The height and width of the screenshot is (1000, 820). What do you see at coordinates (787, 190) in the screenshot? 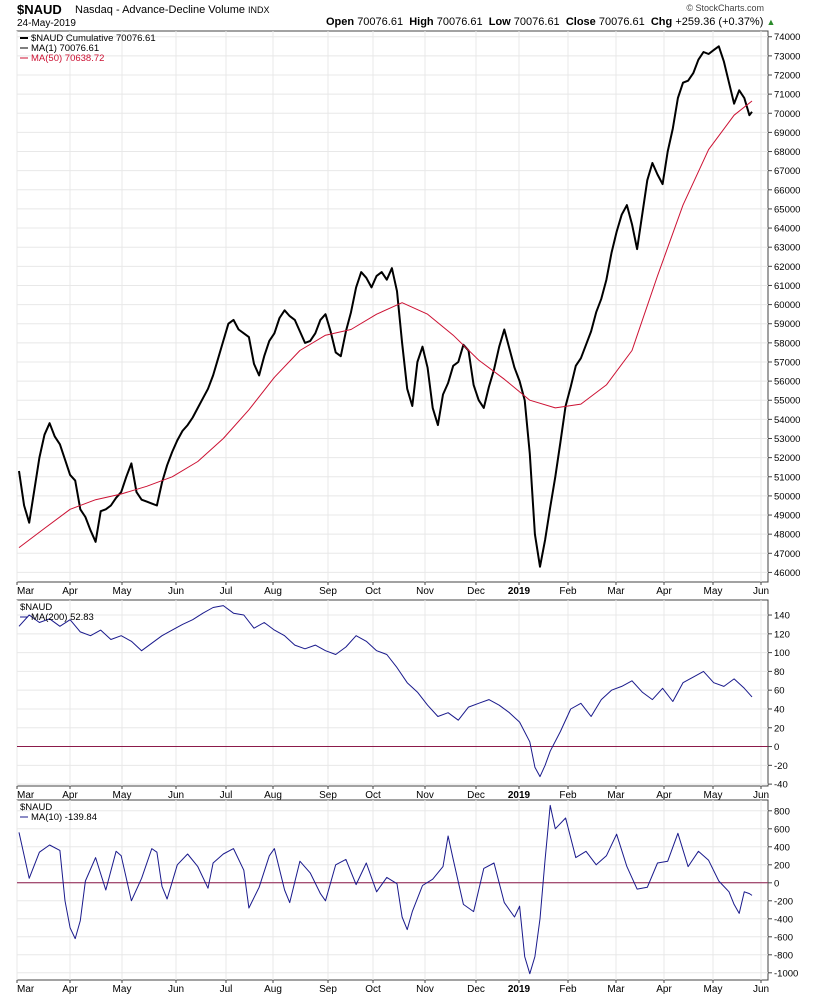
I see `y-tick-label: 66000` at bounding box center [787, 190].